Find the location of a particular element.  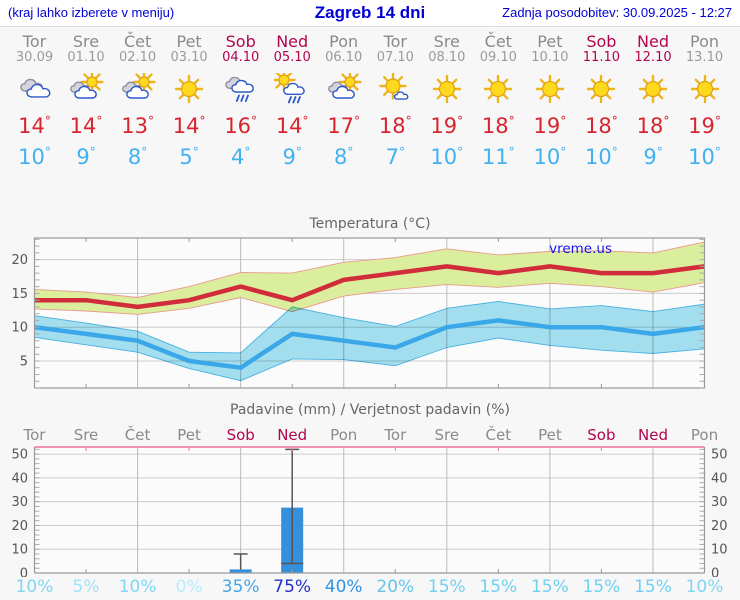

forecast-day-column: Pon 13.10 19° 10° is located at coordinates (705, 101).